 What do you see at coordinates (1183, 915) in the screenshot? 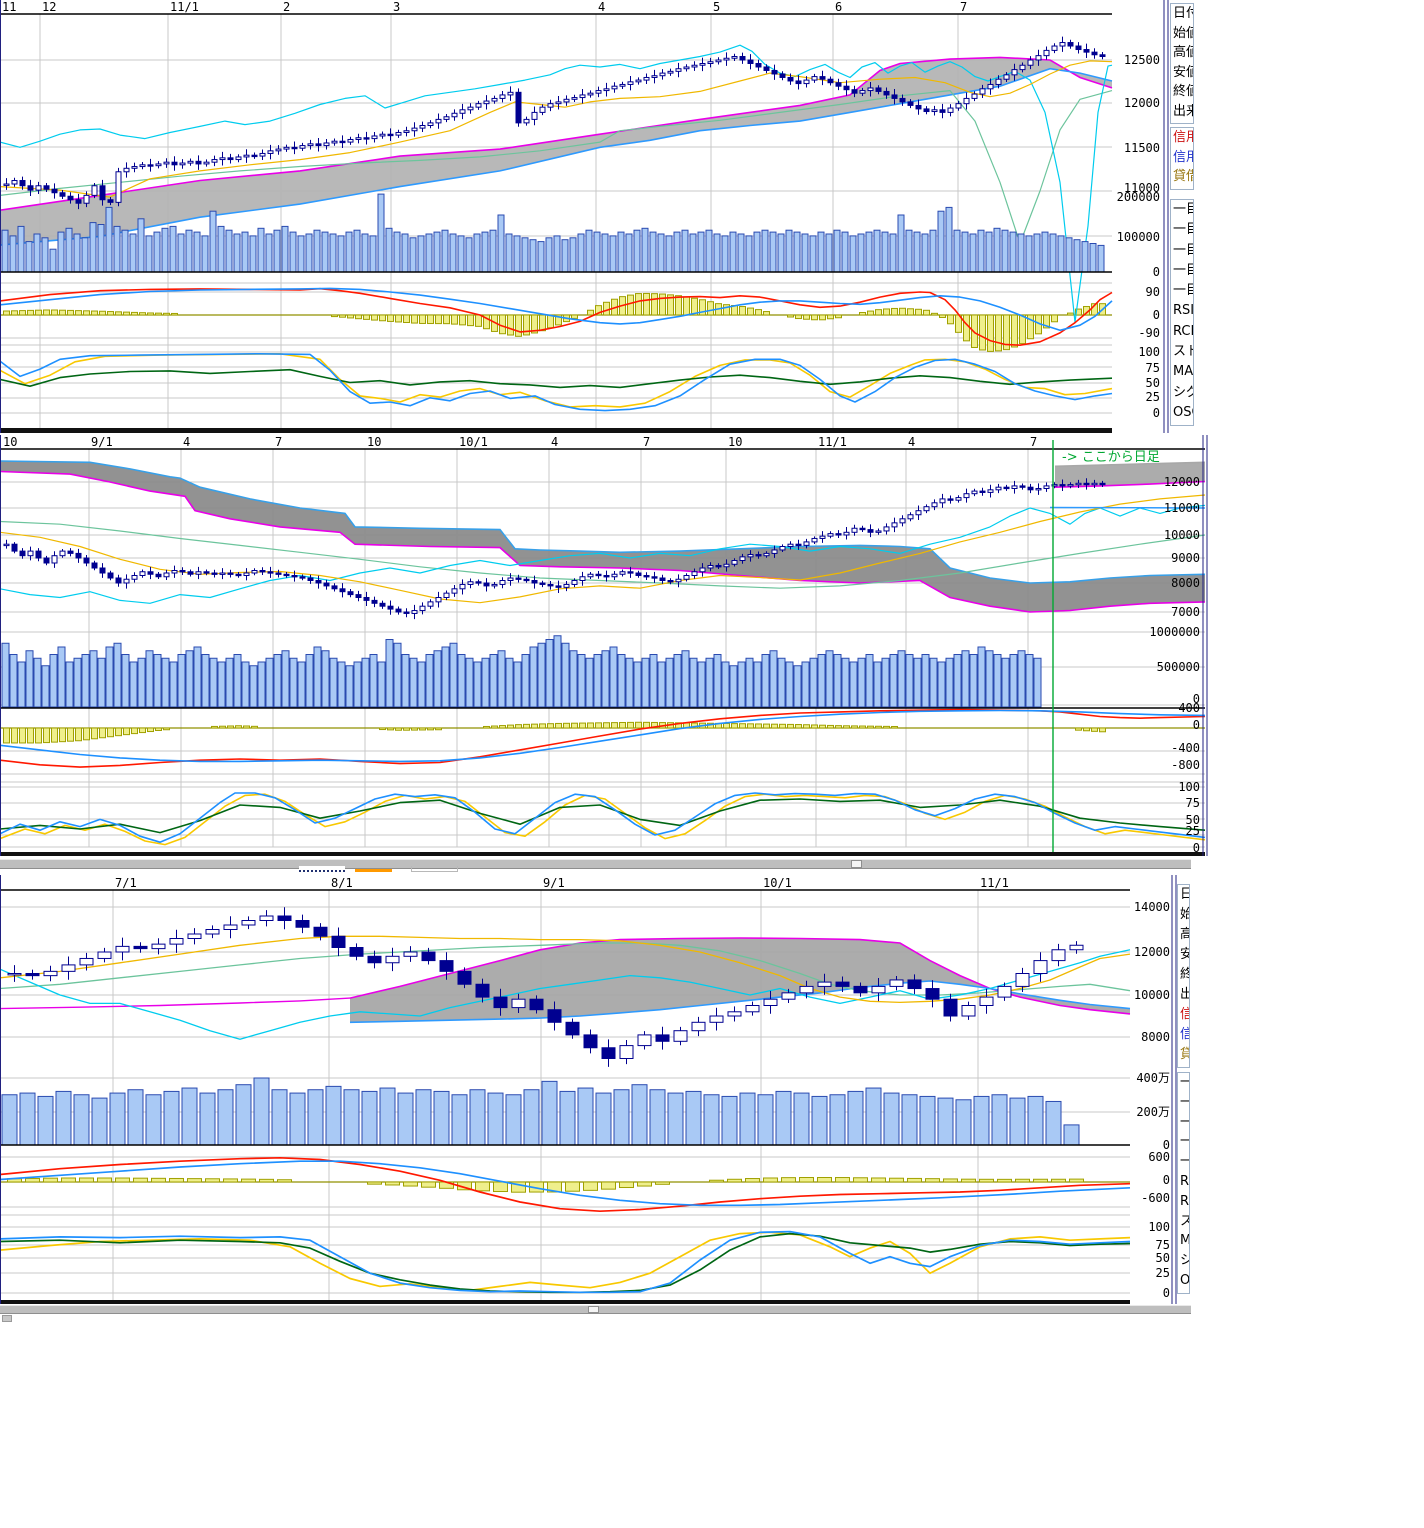
I see `info-row-label: 始値` at bounding box center [1183, 915].